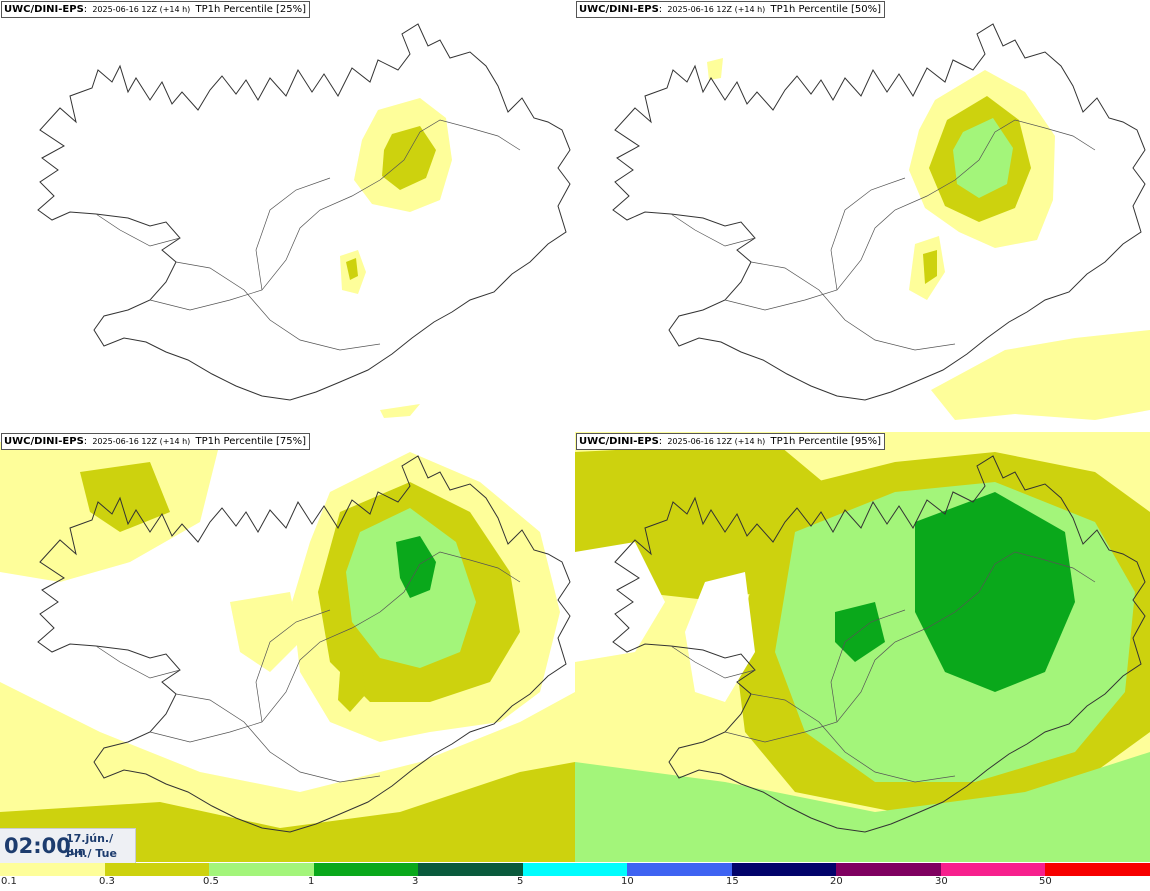  What do you see at coordinates (91, 853) in the screenshot?
I see `valid-weekday: Þri./ Tue` at bounding box center [91, 853].